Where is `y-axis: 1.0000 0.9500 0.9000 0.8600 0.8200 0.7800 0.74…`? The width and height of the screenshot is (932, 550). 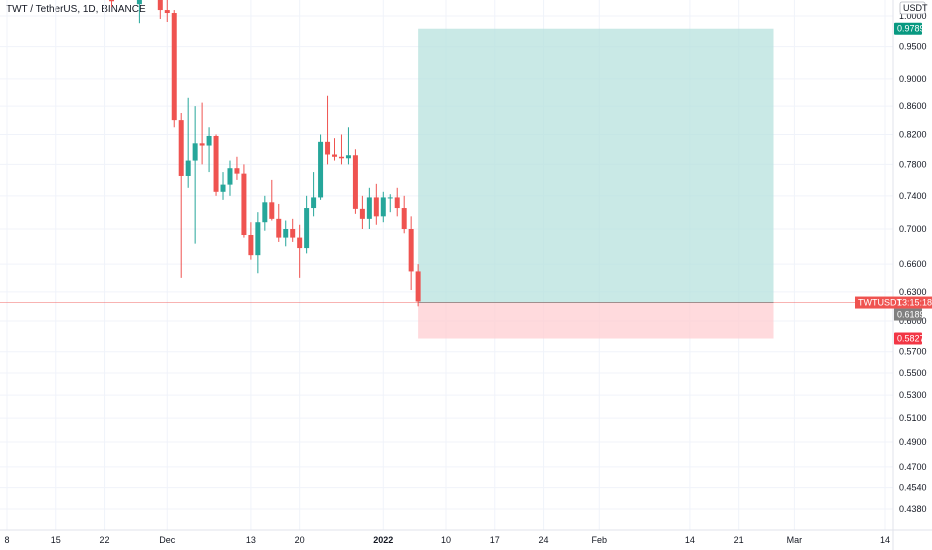 y-axis: 1.0000 0.9500 0.9000 0.8600 0.8200 0.7800 0.74… is located at coordinates (913, 262).